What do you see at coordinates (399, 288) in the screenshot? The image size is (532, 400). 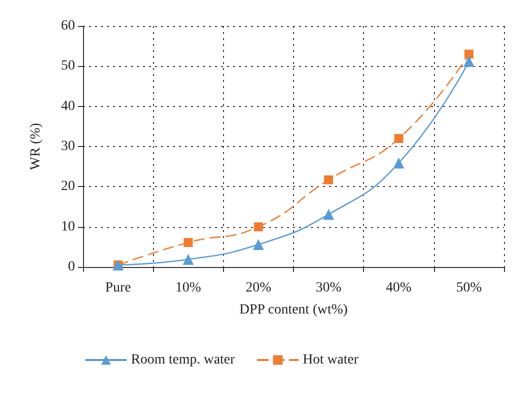 I see `x-tick-label: 40%` at bounding box center [399, 288].